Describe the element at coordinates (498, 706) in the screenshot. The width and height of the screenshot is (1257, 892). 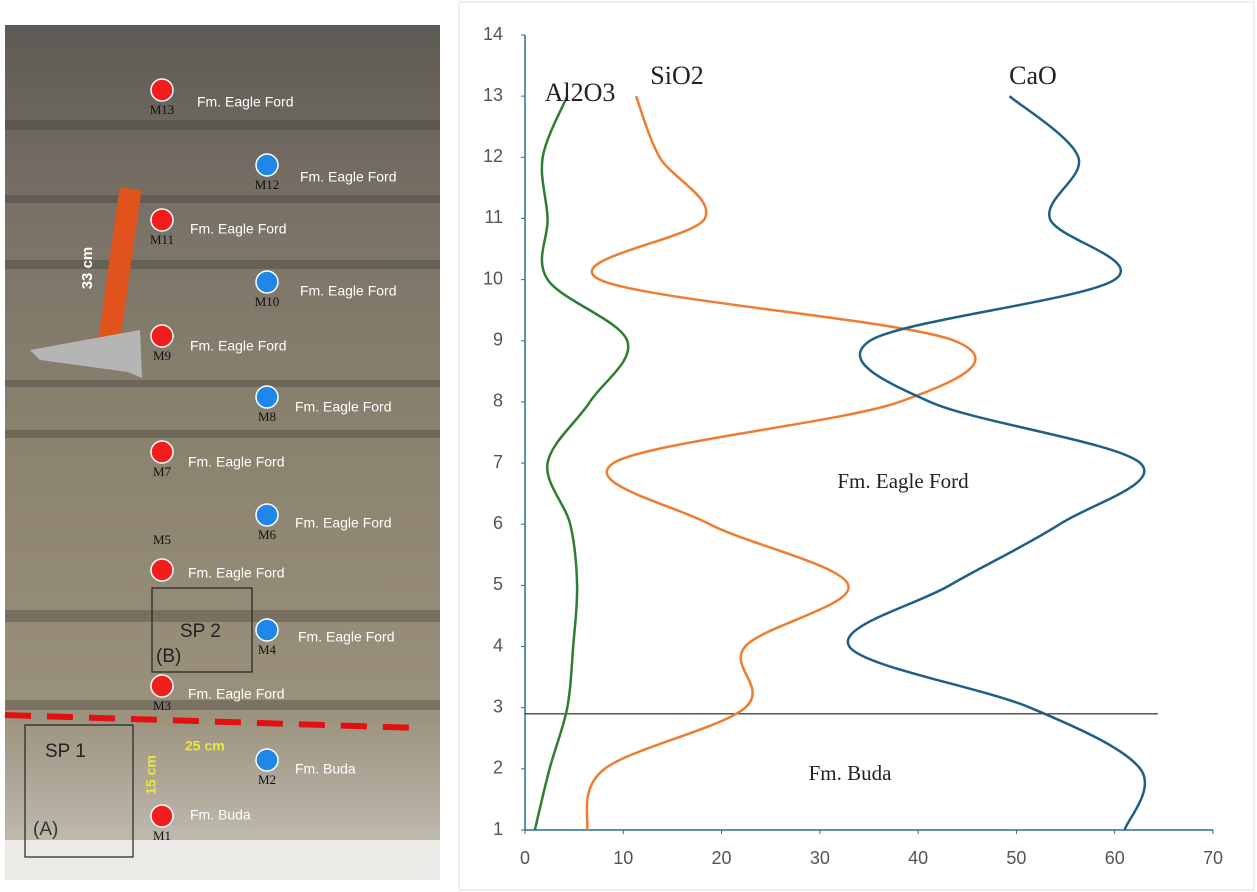
I see `y-tick-label: 3` at that location.